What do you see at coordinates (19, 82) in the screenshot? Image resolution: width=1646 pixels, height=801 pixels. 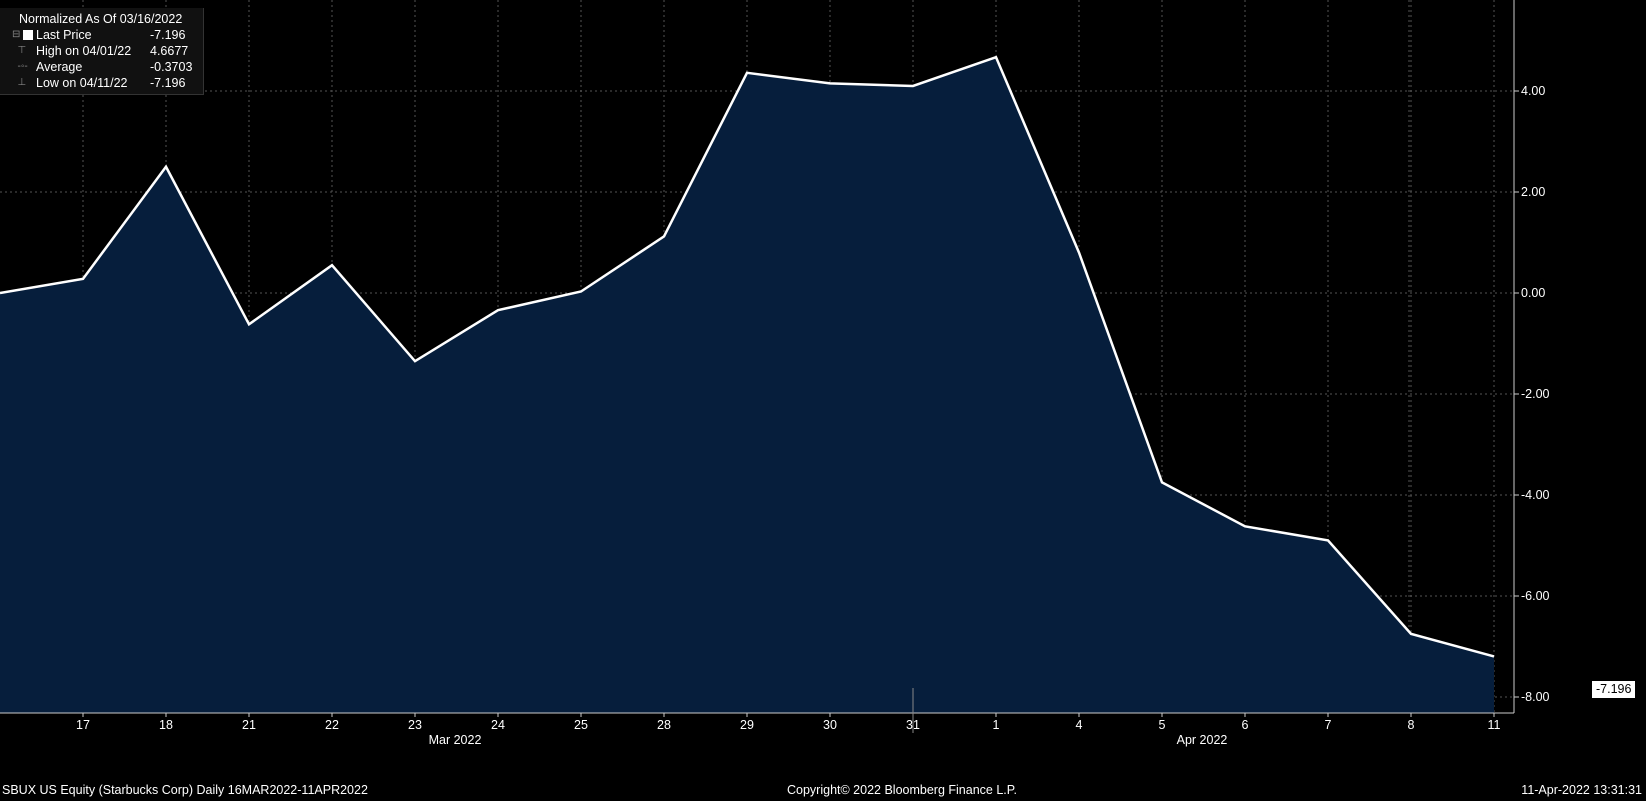 I see `low-marker-icon: ⊥` at bounding box center [19, 82].